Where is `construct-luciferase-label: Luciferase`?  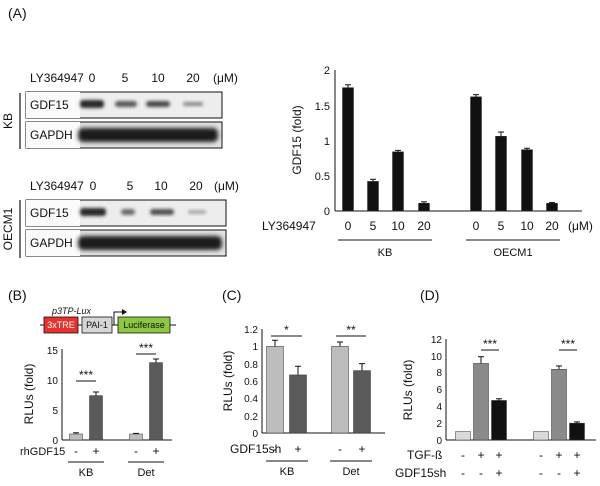
construct-luciferase-label: Luciferase is located at coordinates (144, 325).